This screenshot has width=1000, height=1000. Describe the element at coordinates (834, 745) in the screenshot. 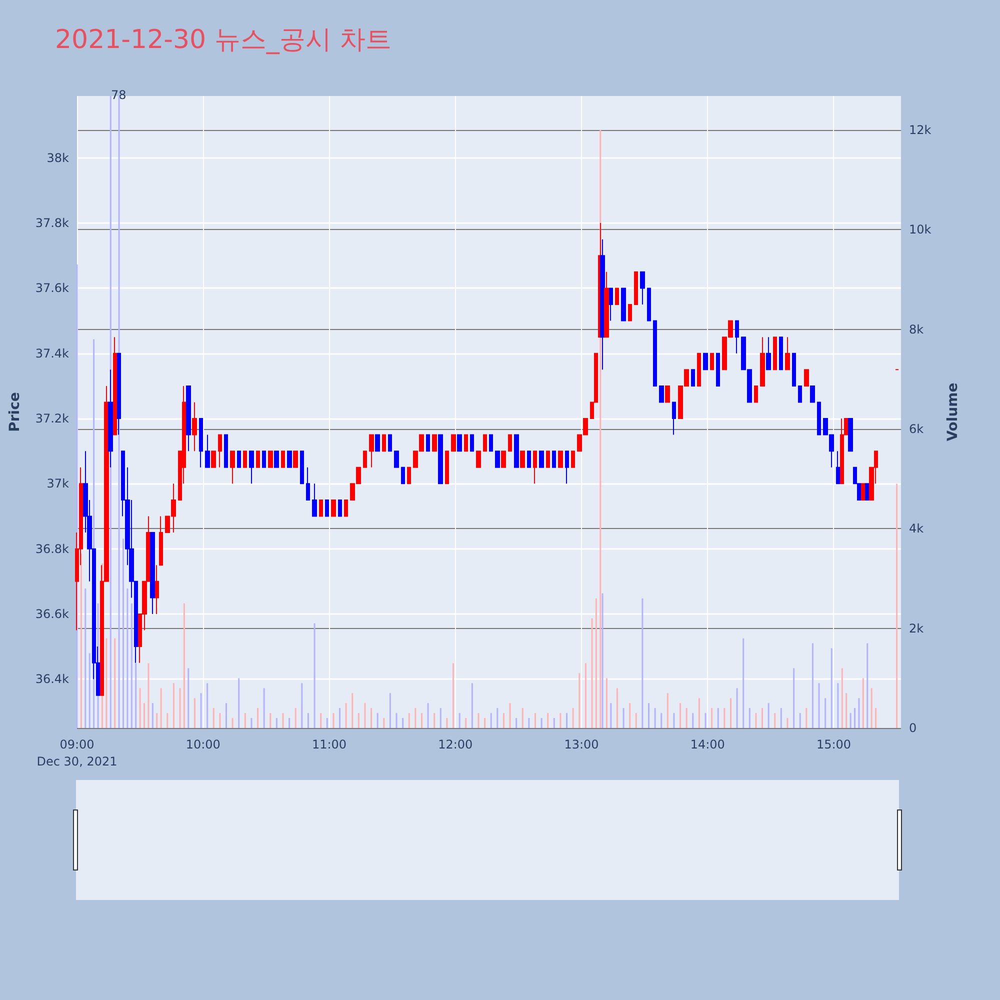

I see `x-tick-label: 15:00` at that location.